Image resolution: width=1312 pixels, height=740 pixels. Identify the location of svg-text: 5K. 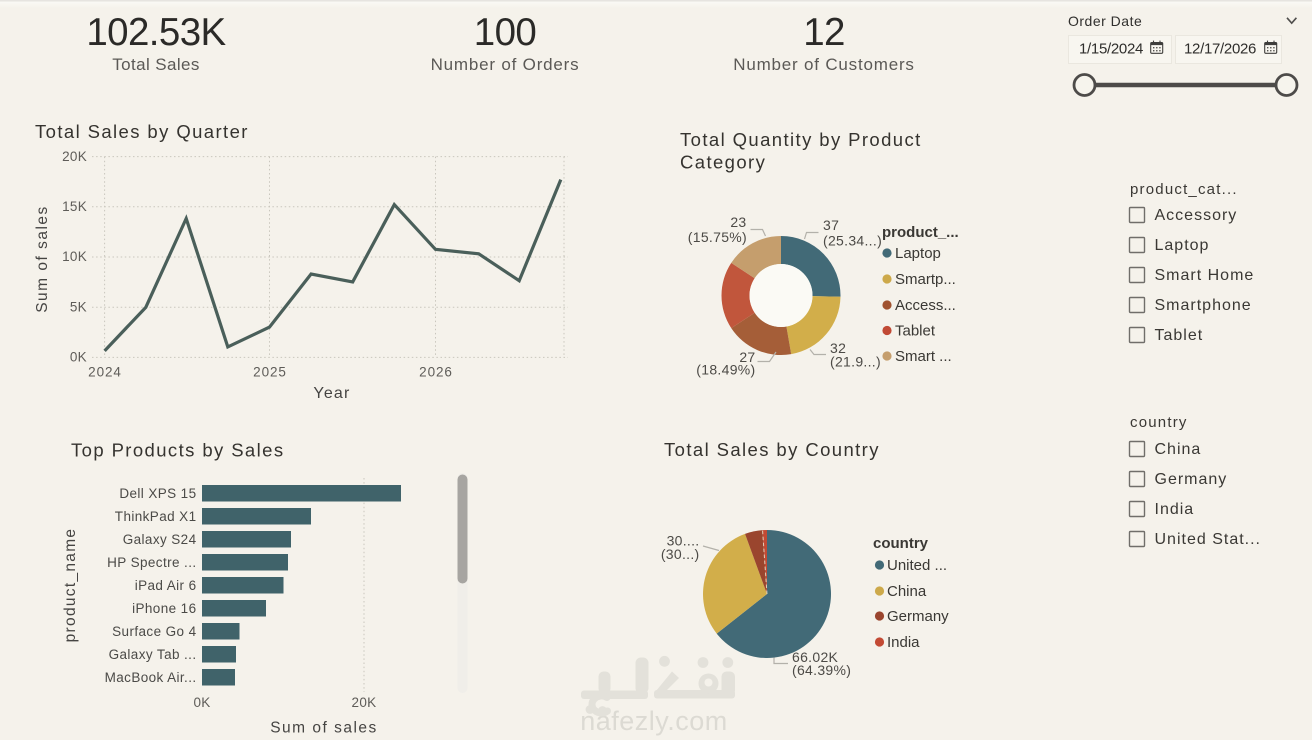
(78, 307).